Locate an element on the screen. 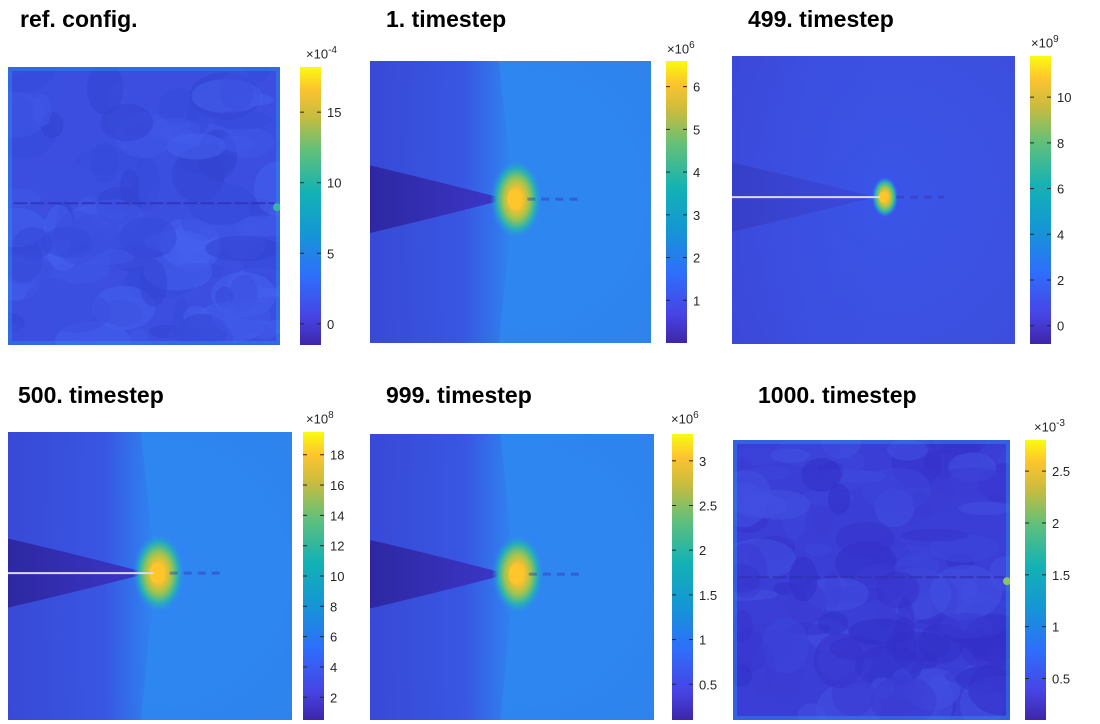 The width and height of the screenshot is (1100, 724). colorbar: 0.5 1 1.5 2 2.5 3 is located at coordinates (694, 577).